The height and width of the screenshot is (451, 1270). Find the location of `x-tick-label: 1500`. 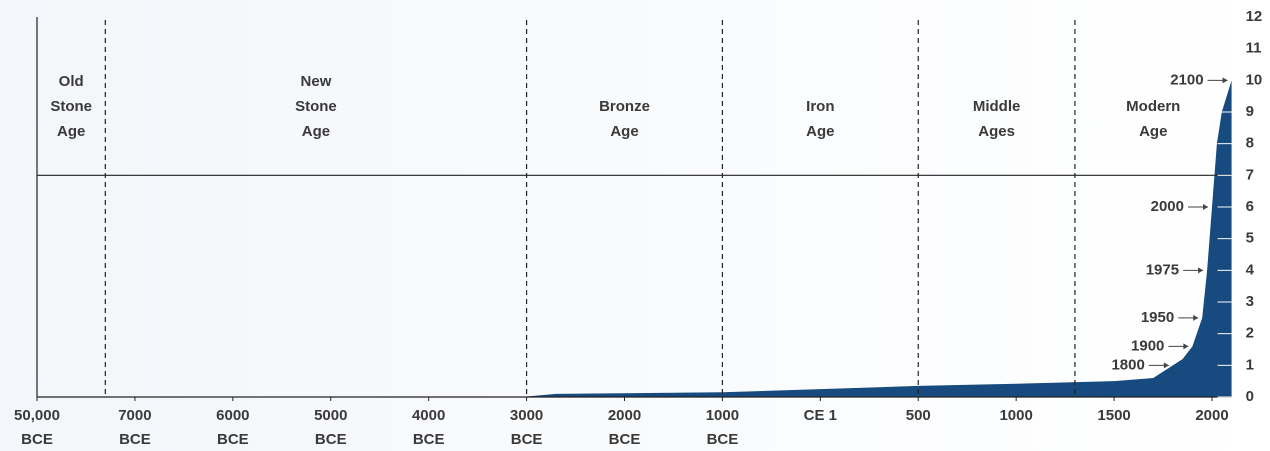

x-tick-label: 1500 is located at coordinates (1113, 415).